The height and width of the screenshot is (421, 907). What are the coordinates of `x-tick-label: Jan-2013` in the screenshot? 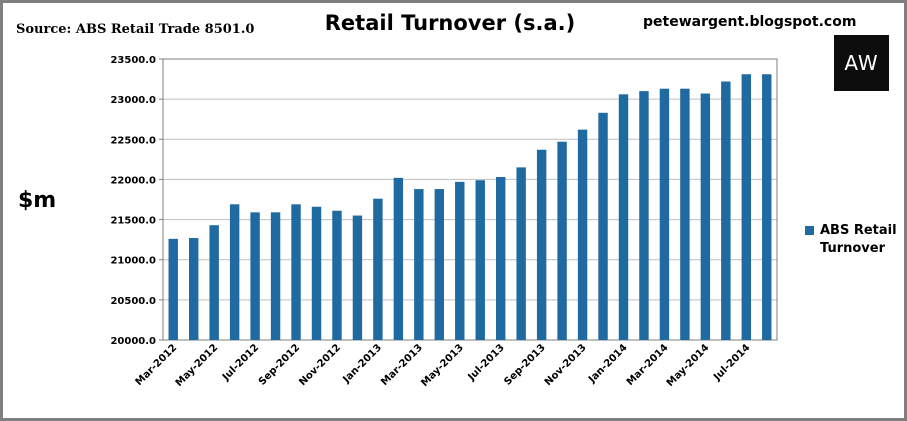 It's located at (362, 364).